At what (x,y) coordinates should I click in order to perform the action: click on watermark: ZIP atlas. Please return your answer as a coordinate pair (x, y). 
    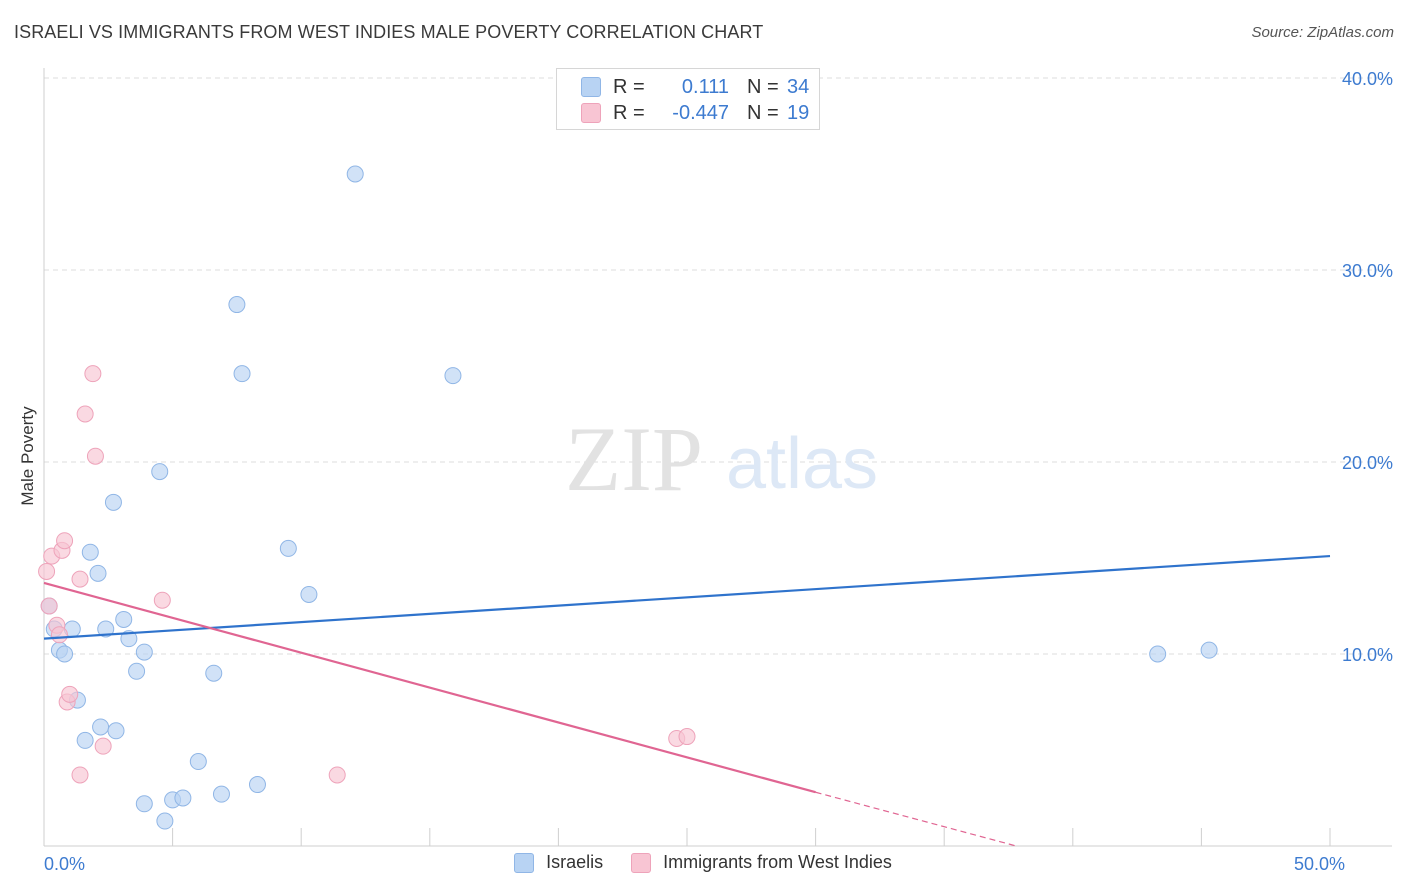
    Looking at the image, I should click on (721, 459).